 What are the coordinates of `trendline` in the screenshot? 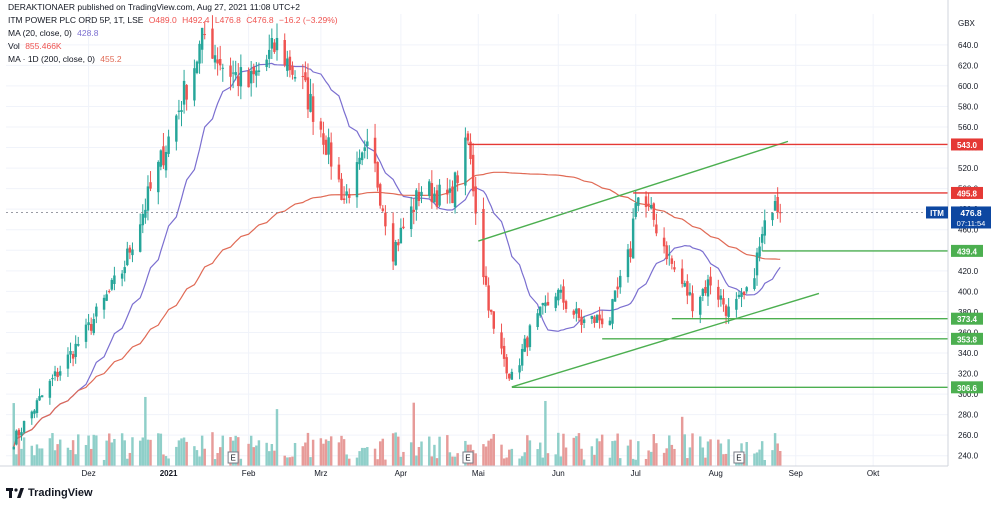 It's located at (633, 191).